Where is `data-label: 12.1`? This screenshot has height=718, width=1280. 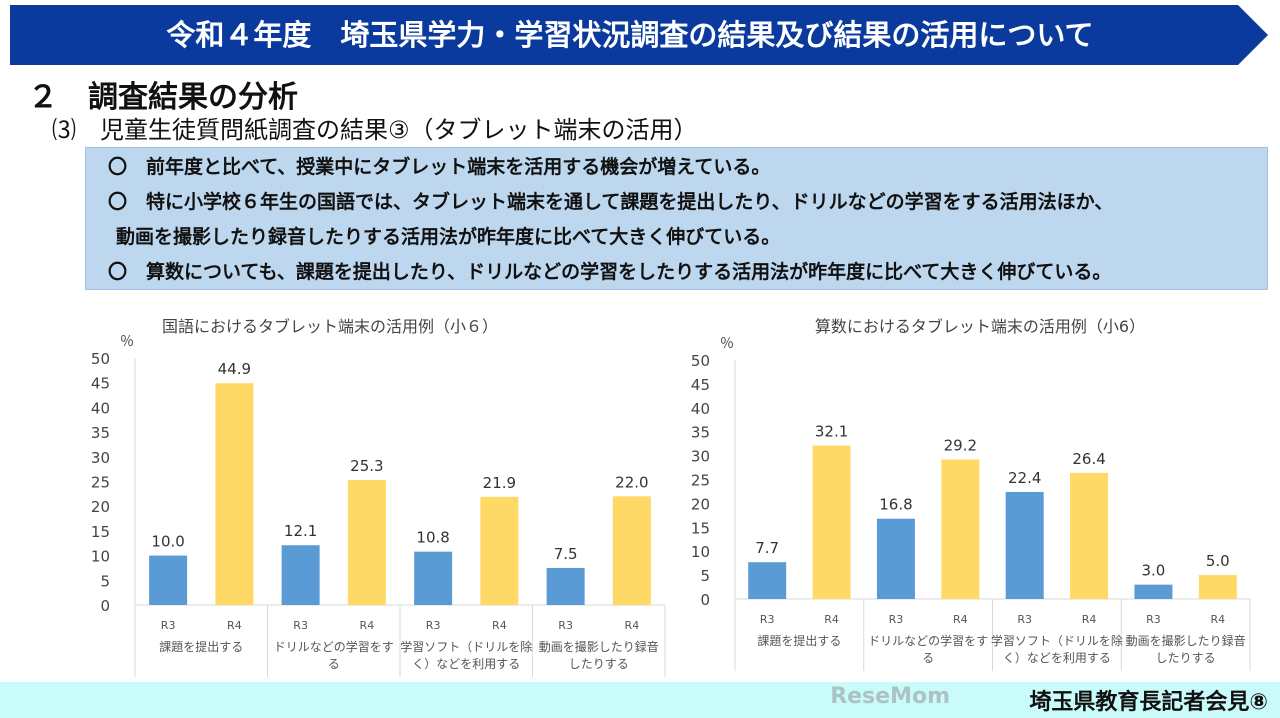 data-label: 12.1 is located at coordinates (300, 531).